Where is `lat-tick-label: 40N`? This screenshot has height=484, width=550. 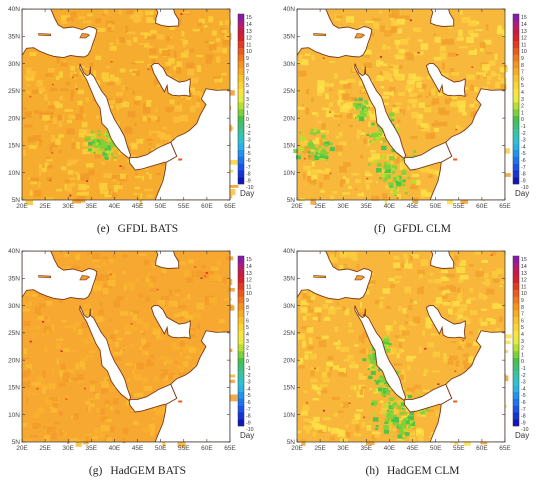
lat-tick-label: 40N is located at coordinates (289, 9).